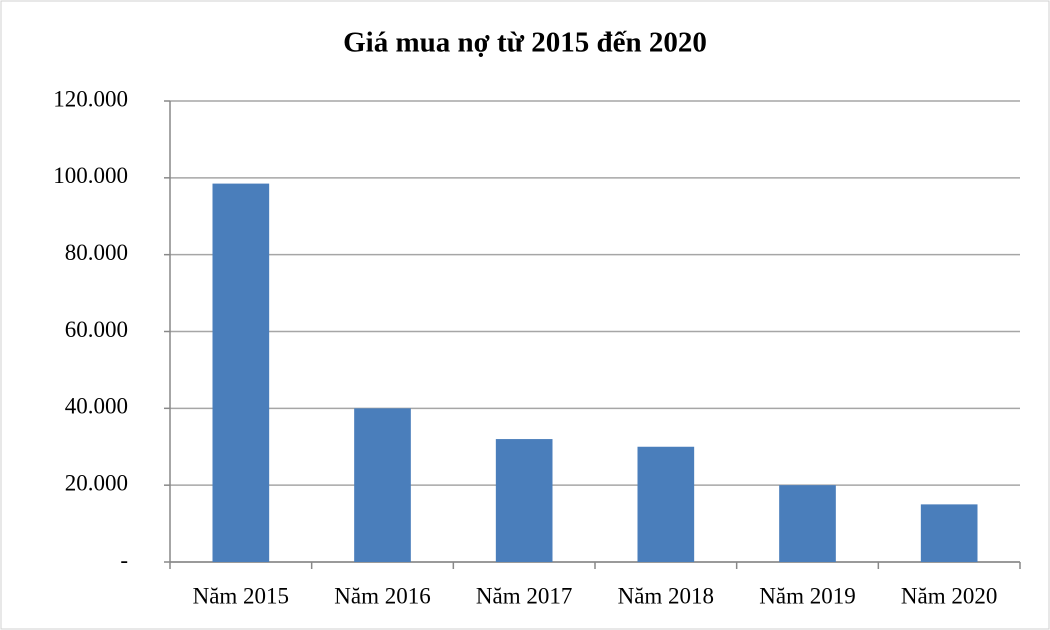  Describe the element at coordinates (96, 406) in the screenshot. I see `y-tick-label: 40.000` at that location.